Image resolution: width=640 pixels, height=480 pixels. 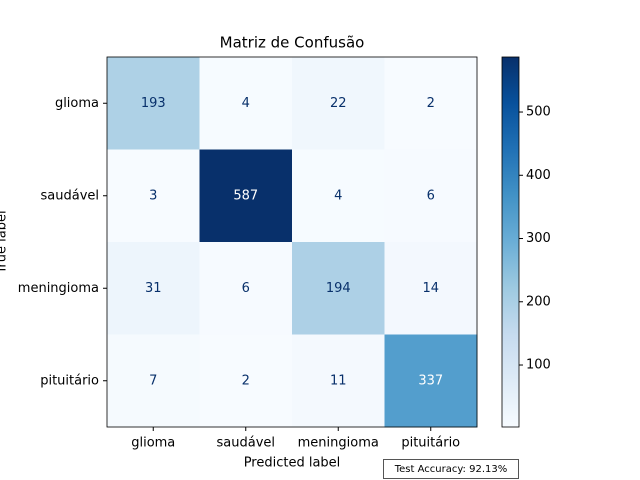 What do you see at coordinates (338, 443) in the screenshot?
I see `x-tick-label: meningioma` at bounding box center [338, 443].